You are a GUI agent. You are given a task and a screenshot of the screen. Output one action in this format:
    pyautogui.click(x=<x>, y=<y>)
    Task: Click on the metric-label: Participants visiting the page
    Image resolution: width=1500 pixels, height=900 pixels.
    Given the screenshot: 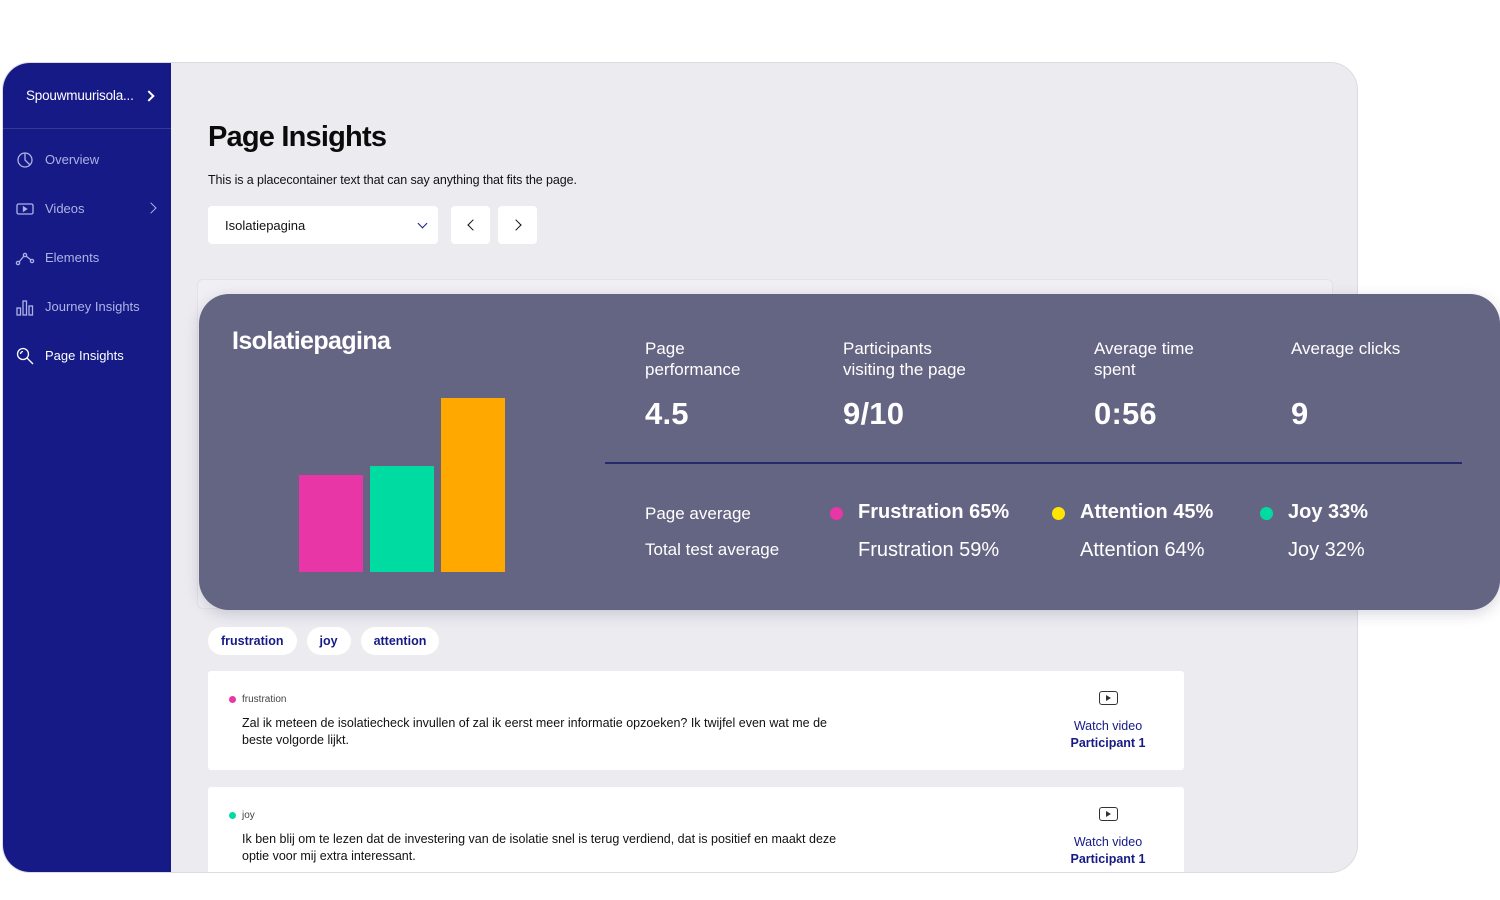 What is the action you would take?
    pyautogui.click(x=904, y=359)
    